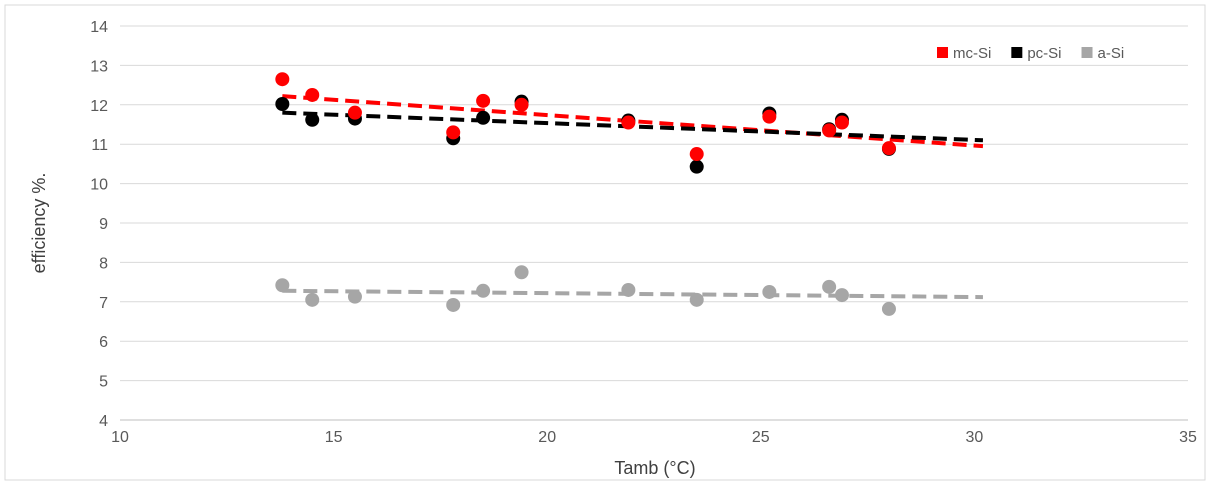  What do you see at coordinates (99, 66) in the screenshot?
I see `y-tick-label: 13` at bounding box center [99, 66].